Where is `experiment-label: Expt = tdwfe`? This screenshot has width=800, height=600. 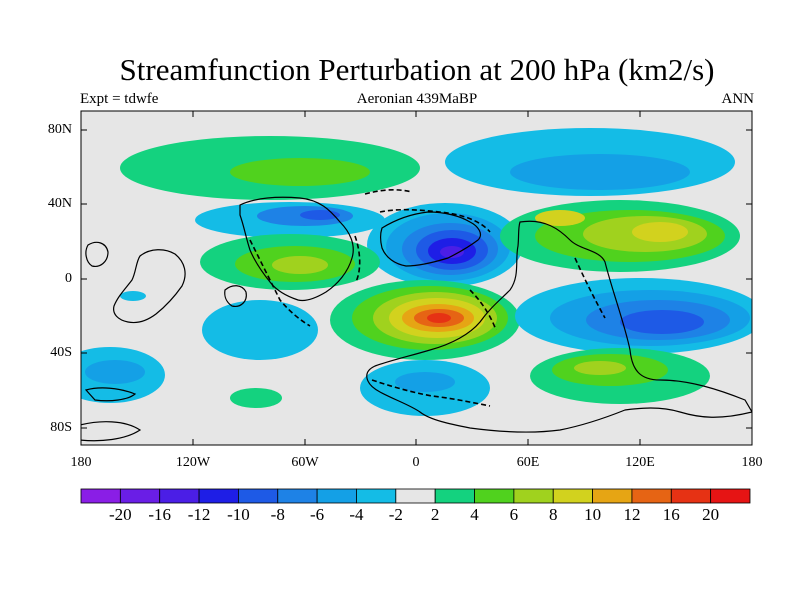 experiment-label: Expt = tdwfe is located at coordinates (119, 99).